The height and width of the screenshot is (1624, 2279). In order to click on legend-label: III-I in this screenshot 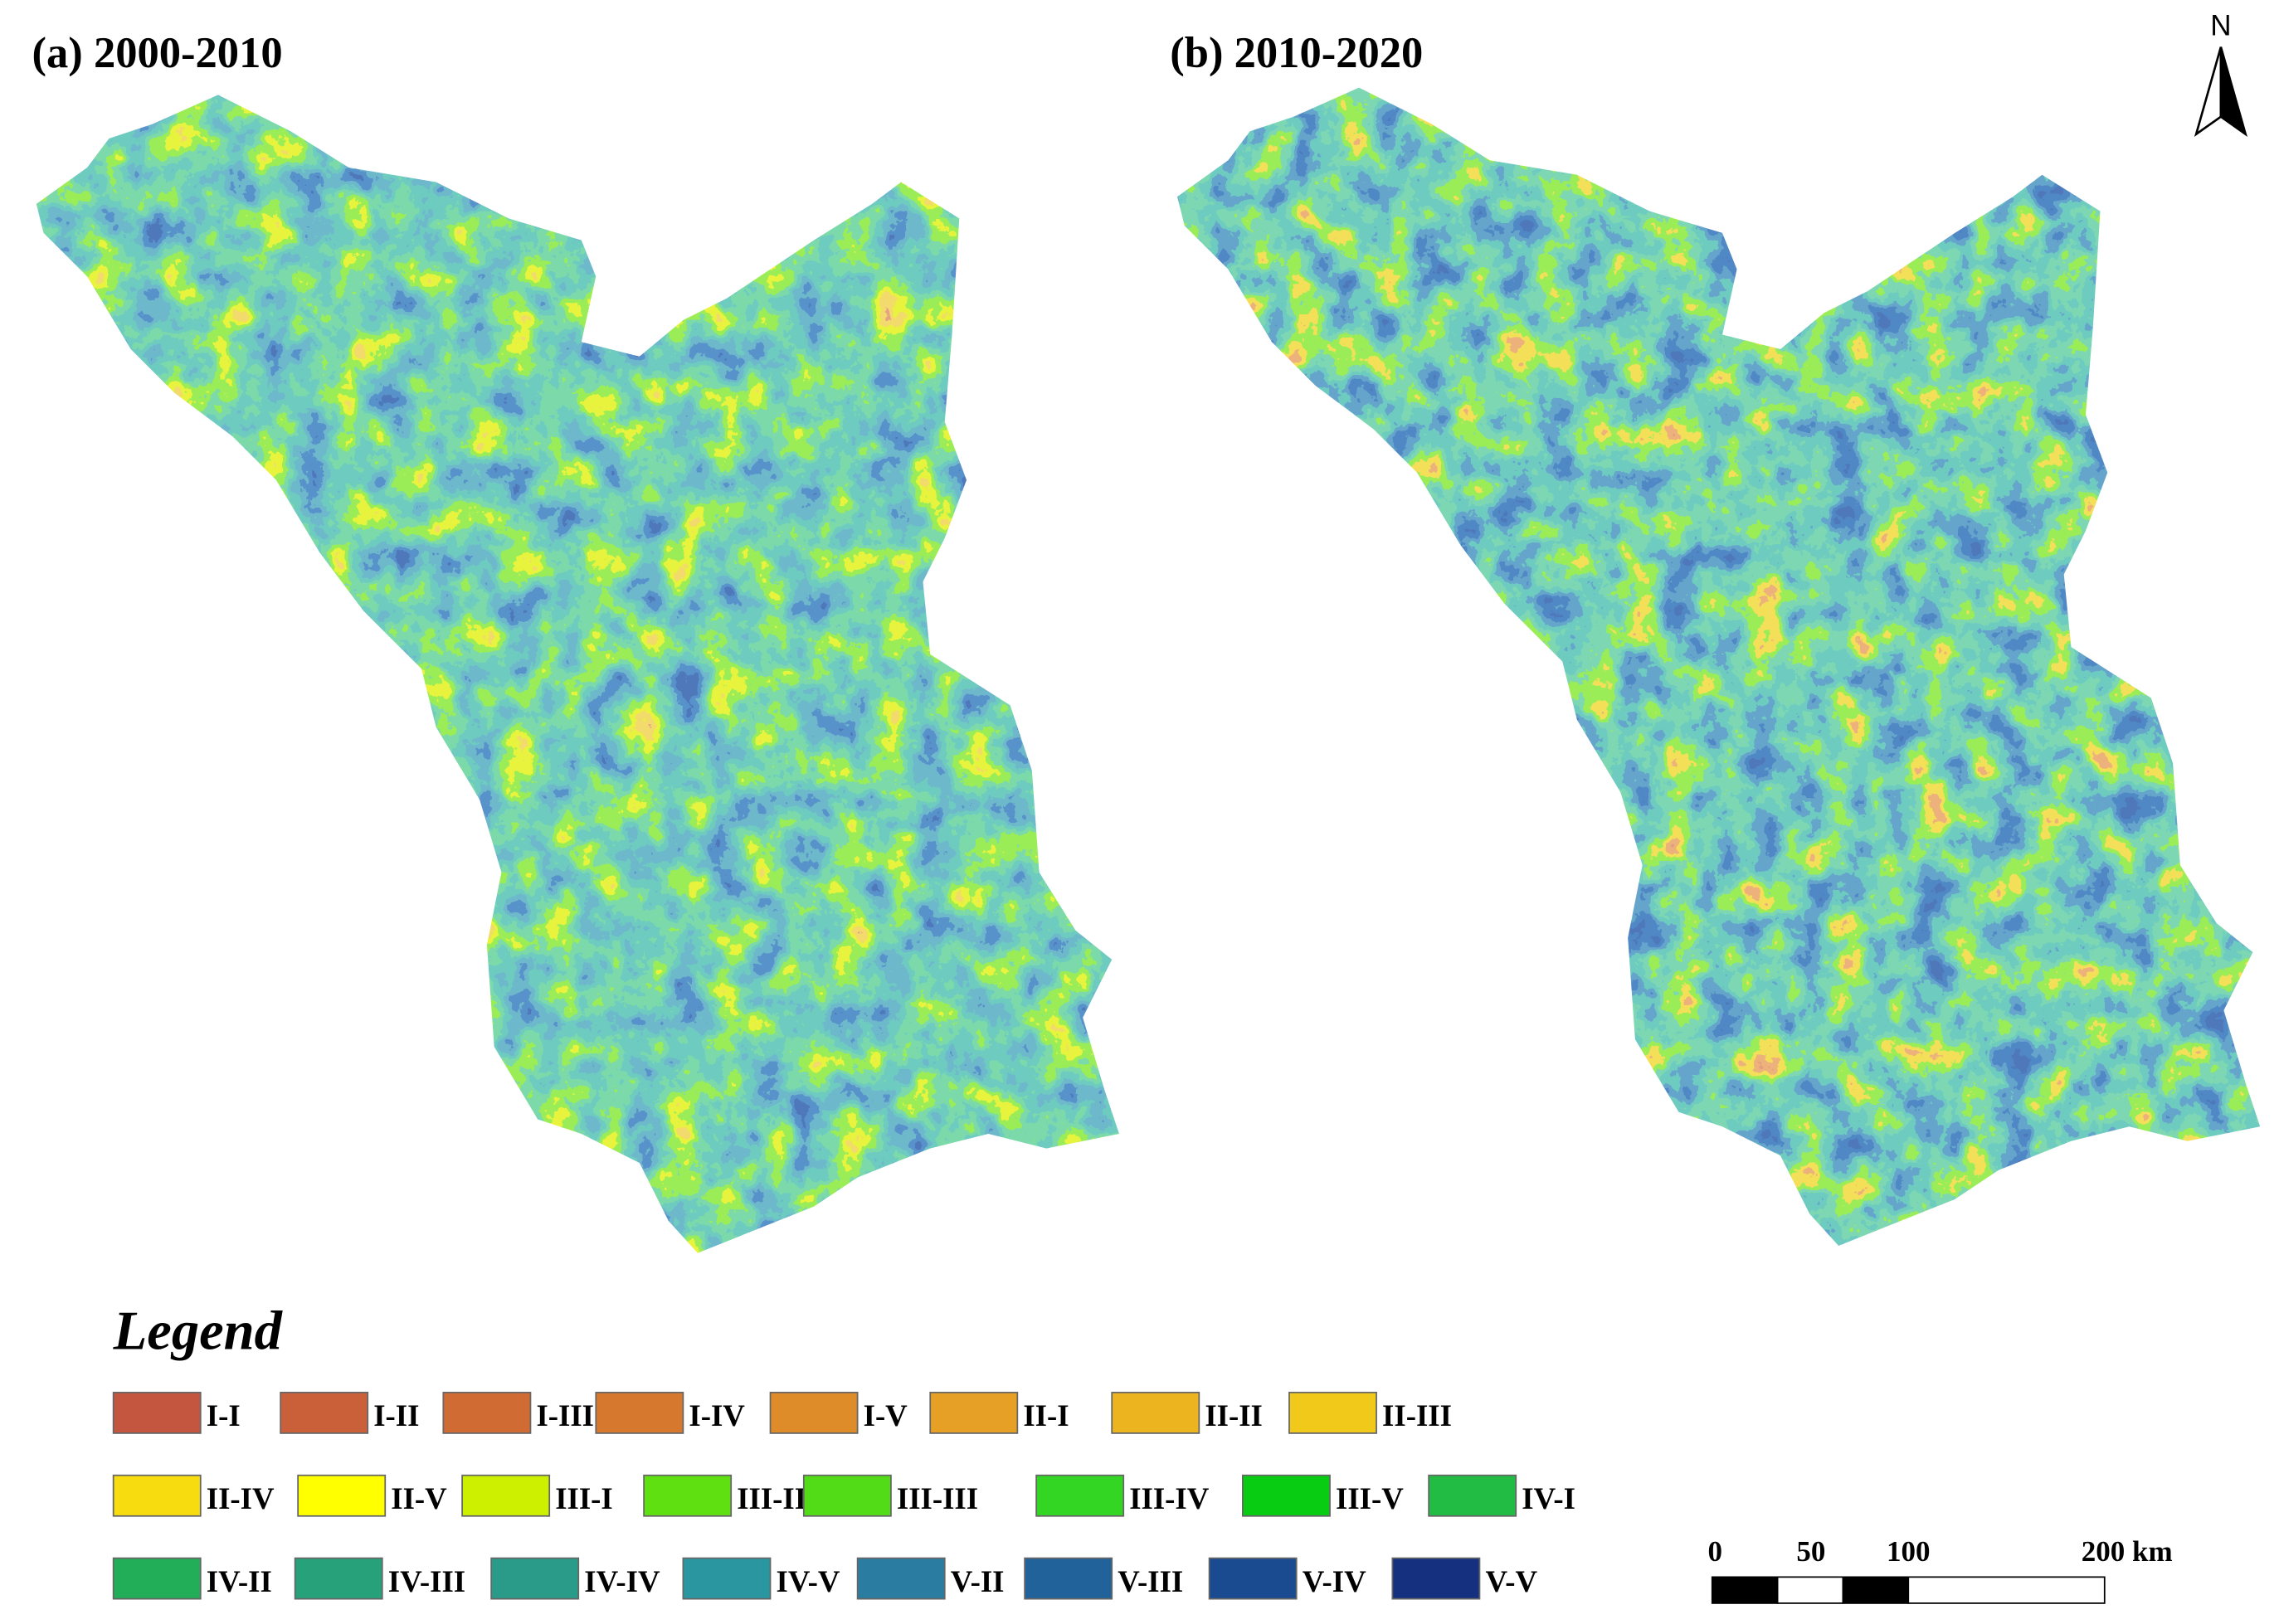, I will do `click(584, 1498)`.